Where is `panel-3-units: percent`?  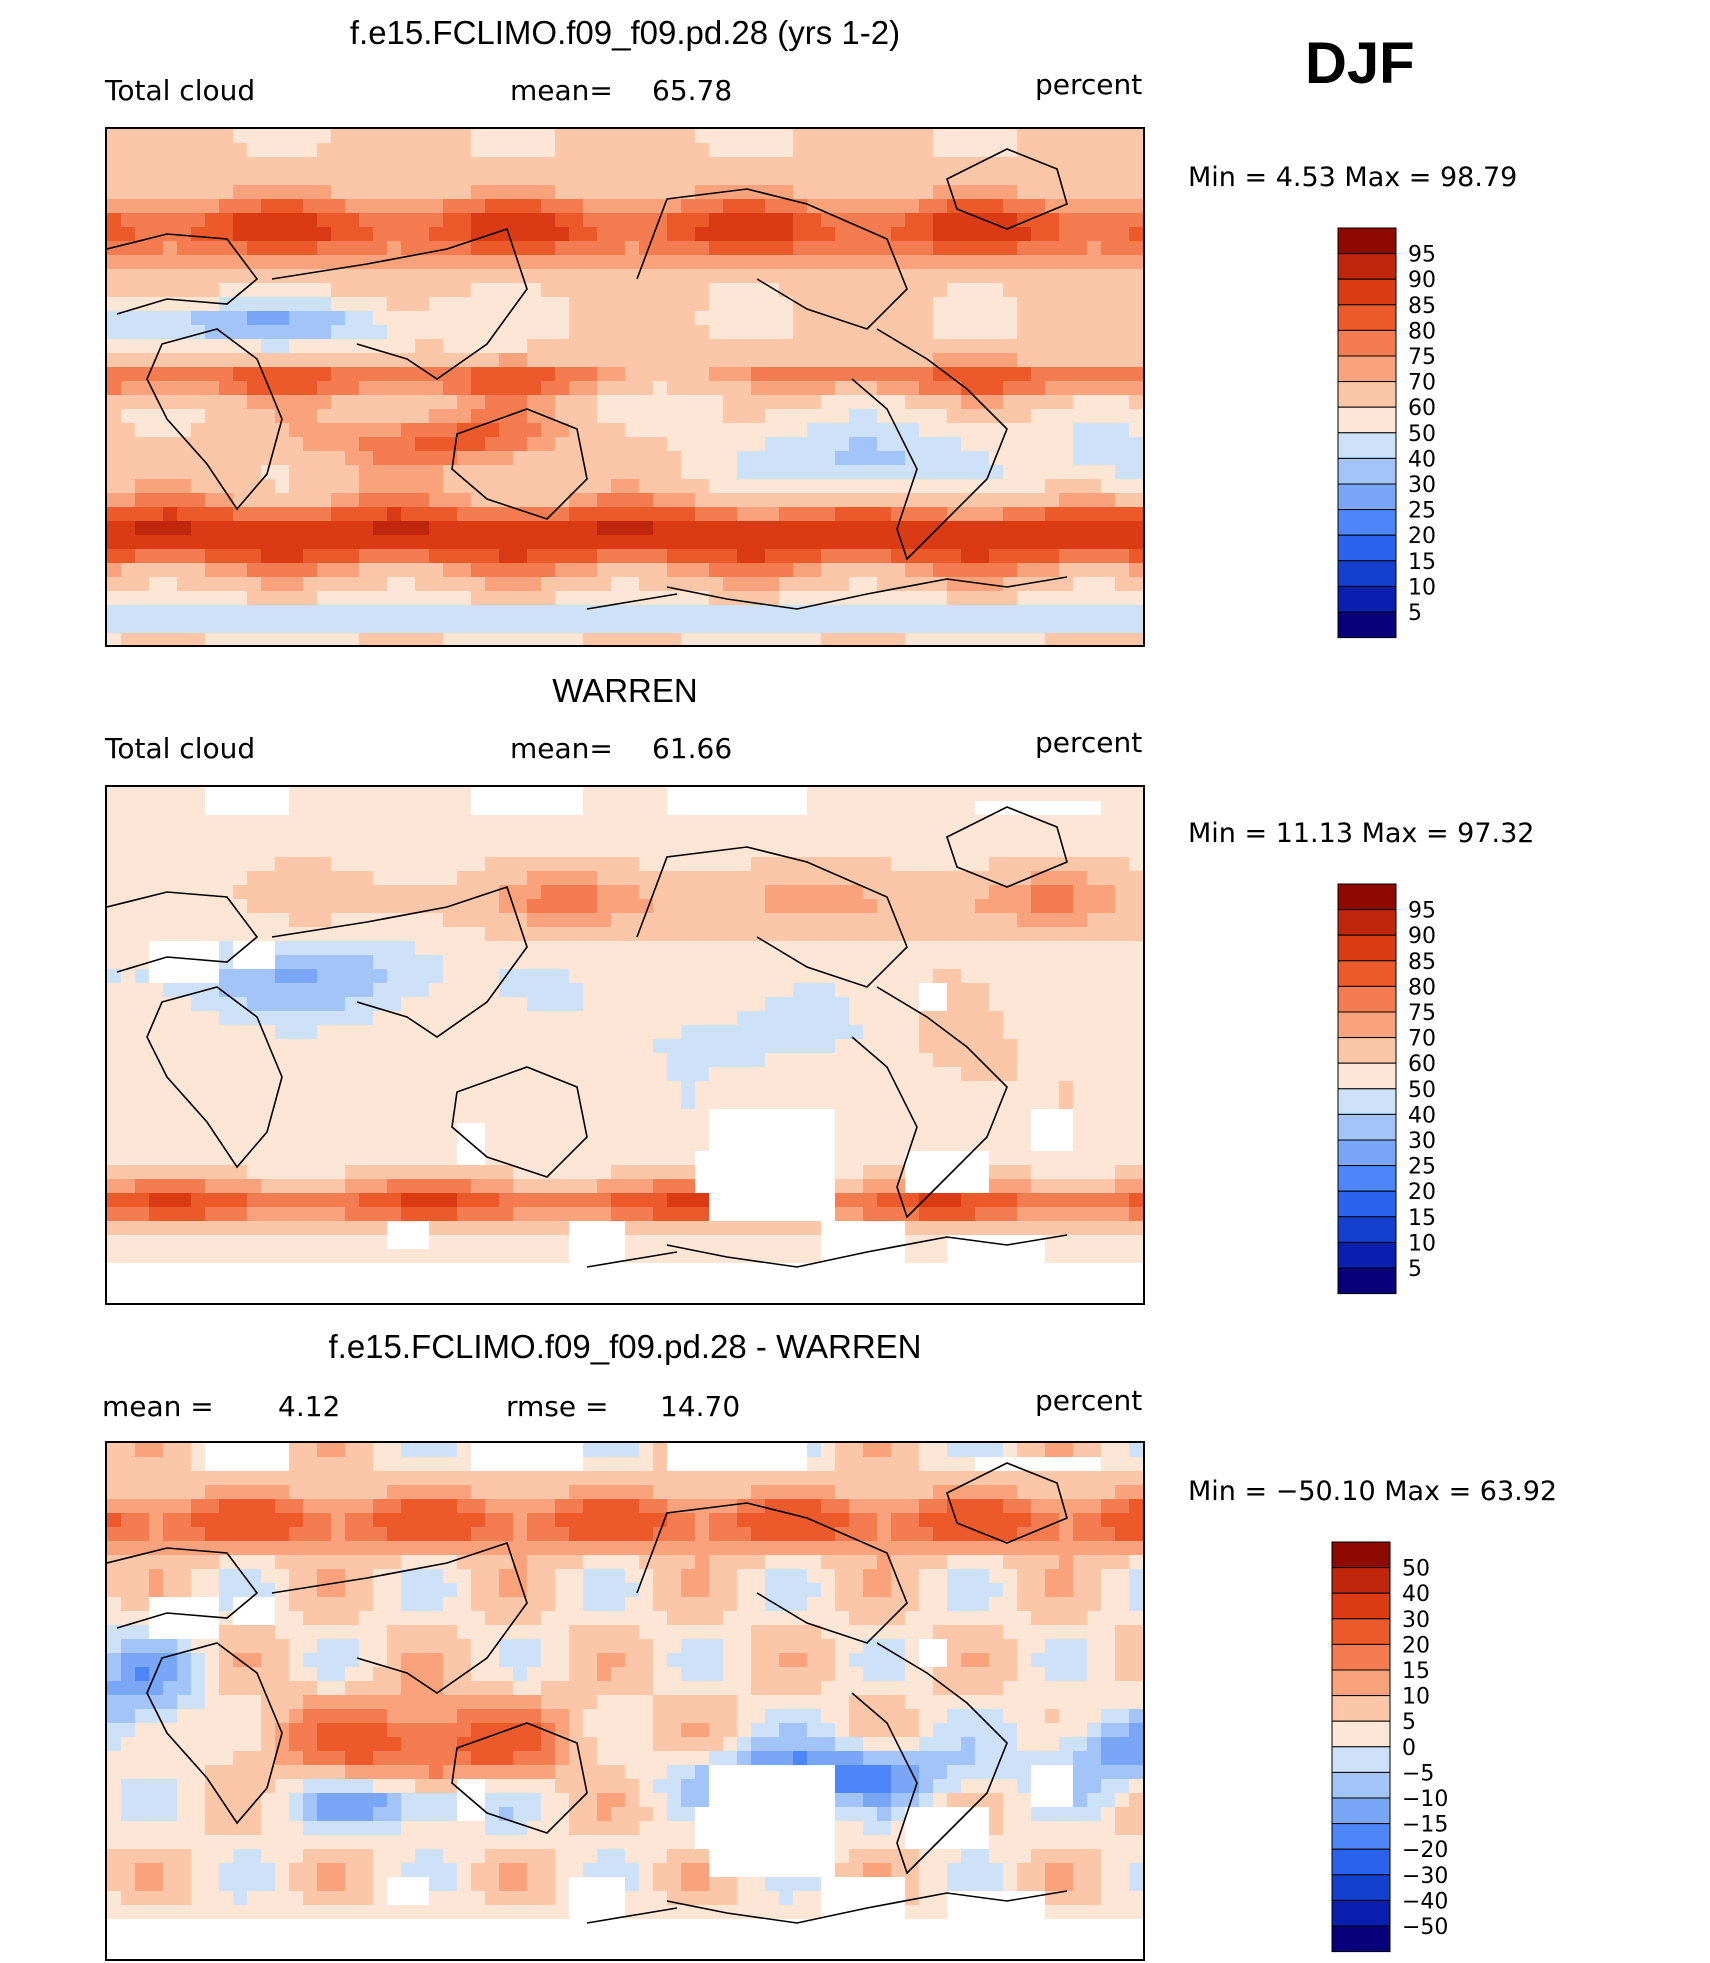 panel-3-units: percent is located at coordinates (1089, 1400).